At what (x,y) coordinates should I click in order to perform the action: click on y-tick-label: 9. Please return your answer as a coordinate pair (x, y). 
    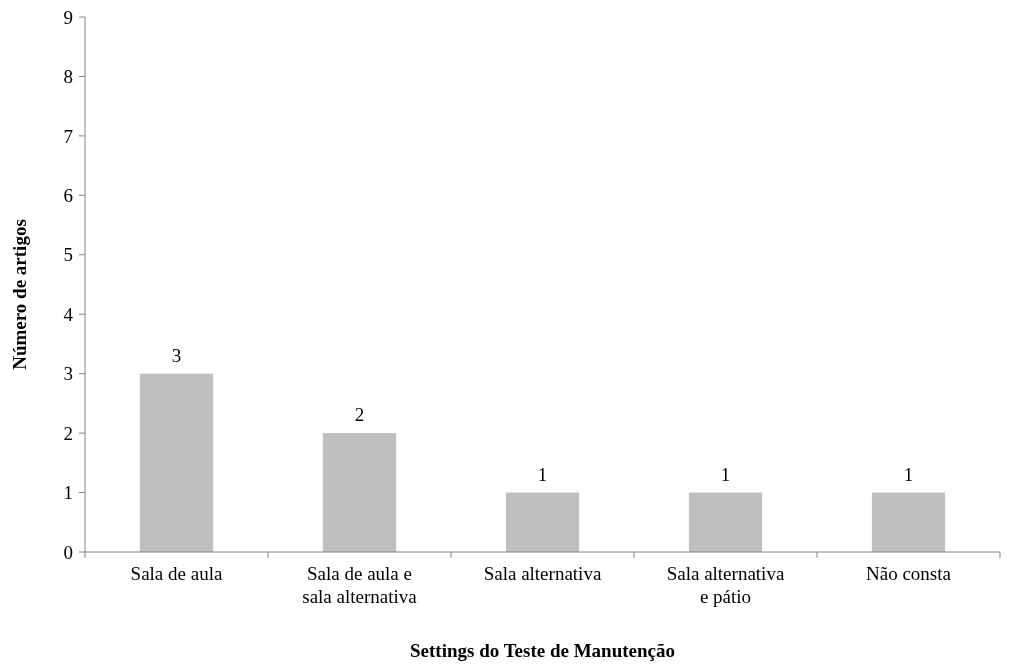
    Looking at the image, I should click on (68, 17).